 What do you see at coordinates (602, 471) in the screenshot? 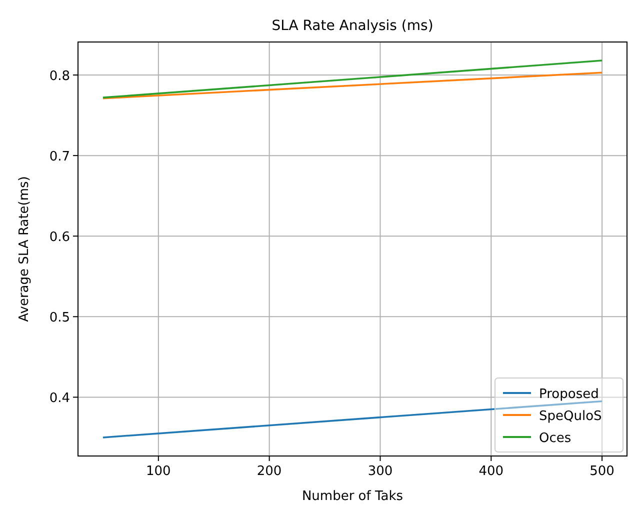
I see `x-tick-label: 500` at bounding box center [602, 471].